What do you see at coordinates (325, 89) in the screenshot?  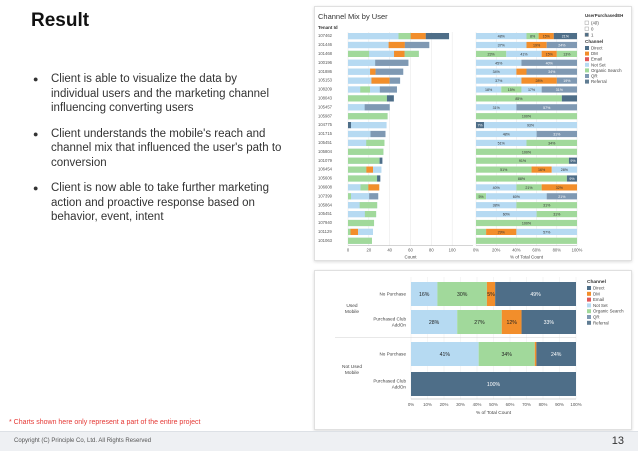 I see `user-id-label: 108209` at bounding box center [325, 89].